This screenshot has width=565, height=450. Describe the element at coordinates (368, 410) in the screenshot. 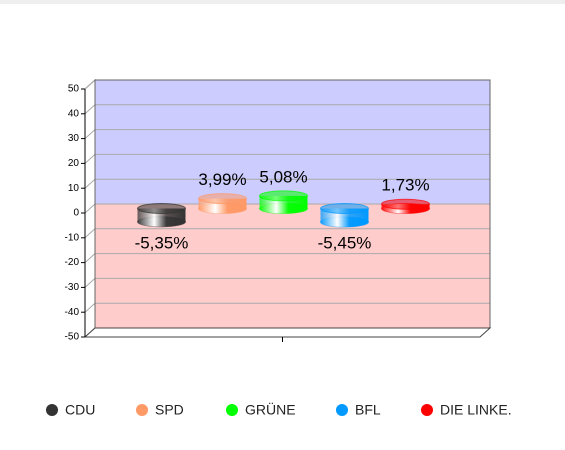

I see `legend-label: BFL` at that location.